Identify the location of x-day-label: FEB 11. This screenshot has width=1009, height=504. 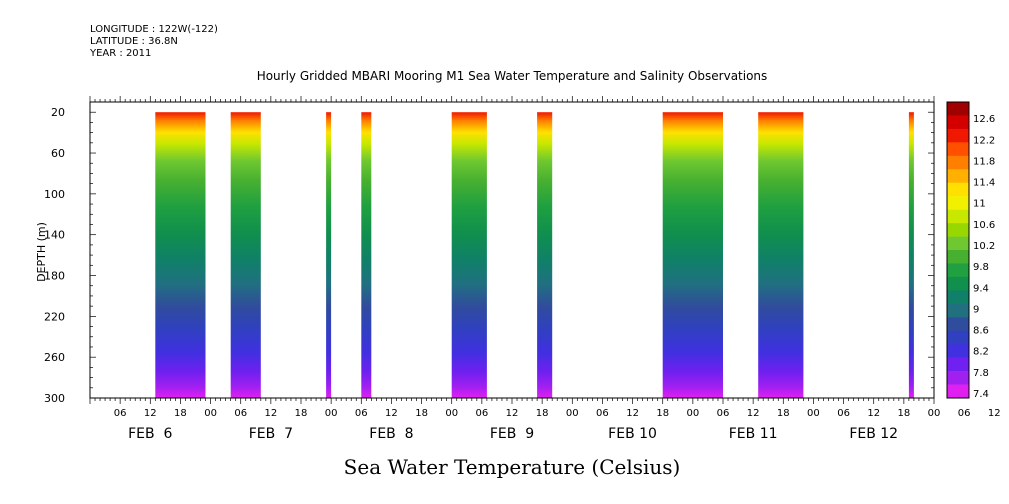
(753, 434).